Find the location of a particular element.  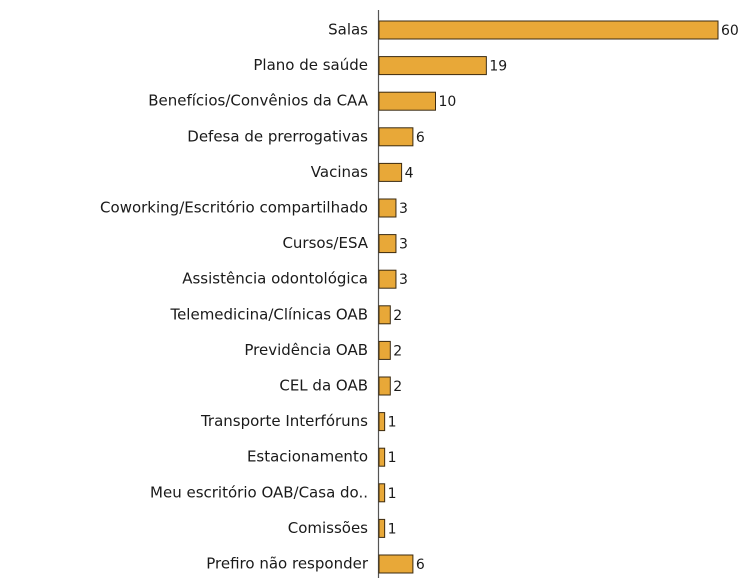

category-label: Telemedicina/Clínicas OAB is located at coordinates (268, 314).